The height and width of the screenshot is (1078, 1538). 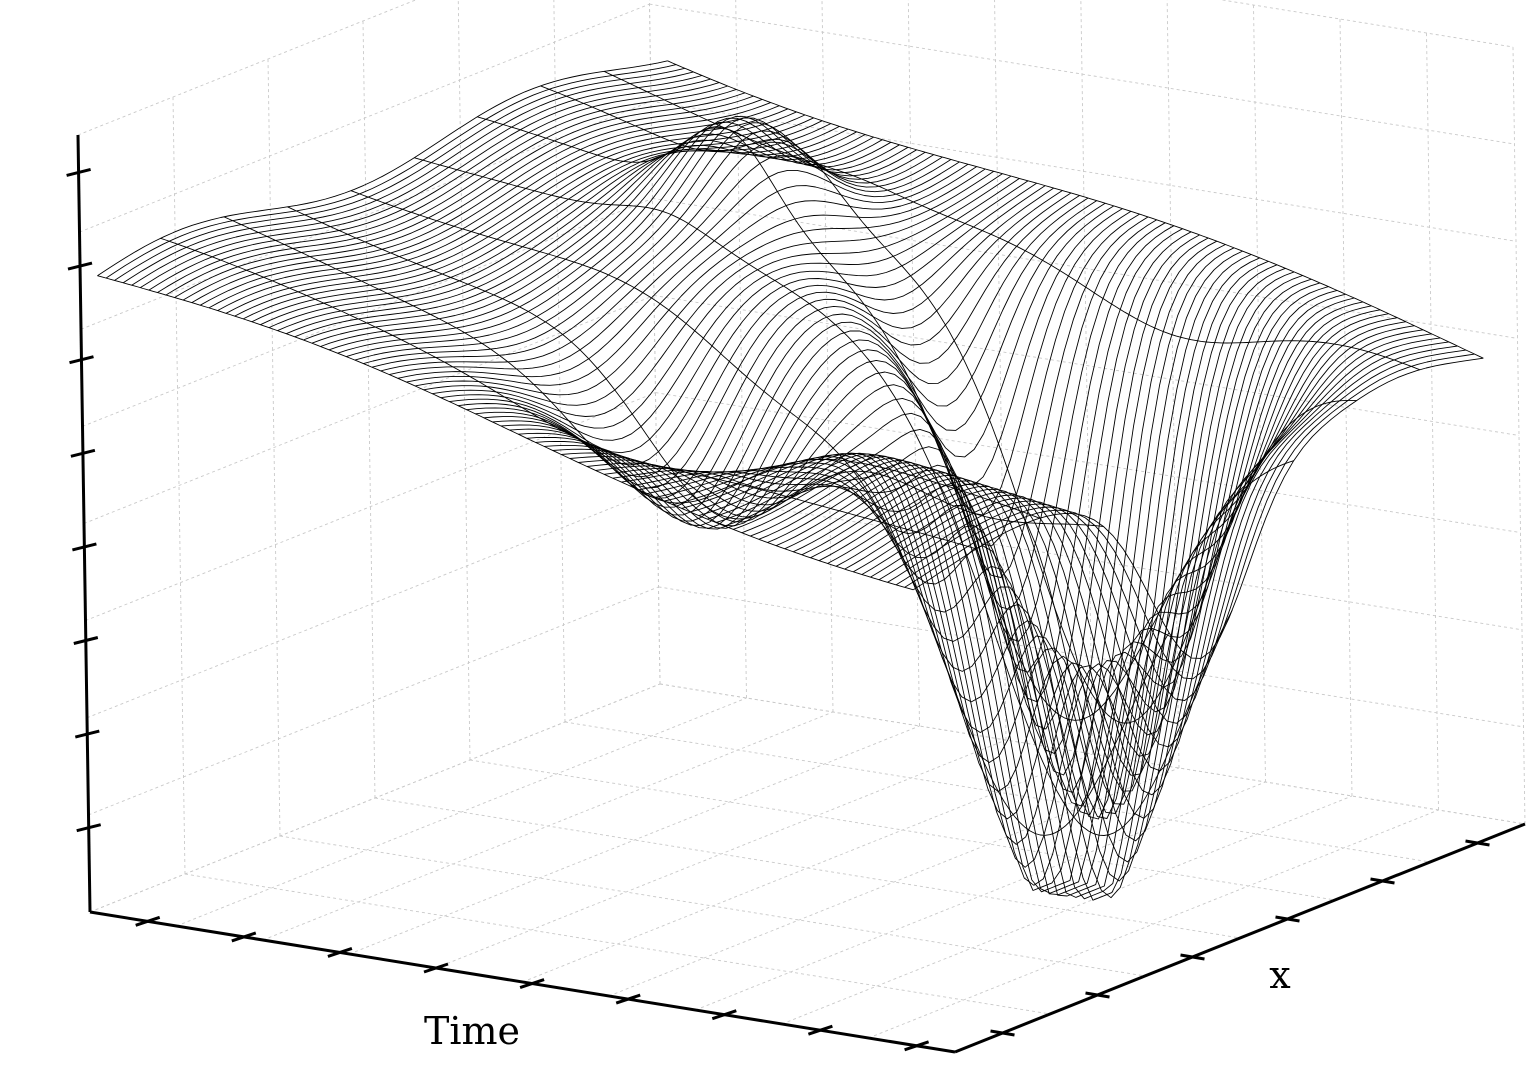 I want to click on surface-x-line, so click(x=1075, y=209).